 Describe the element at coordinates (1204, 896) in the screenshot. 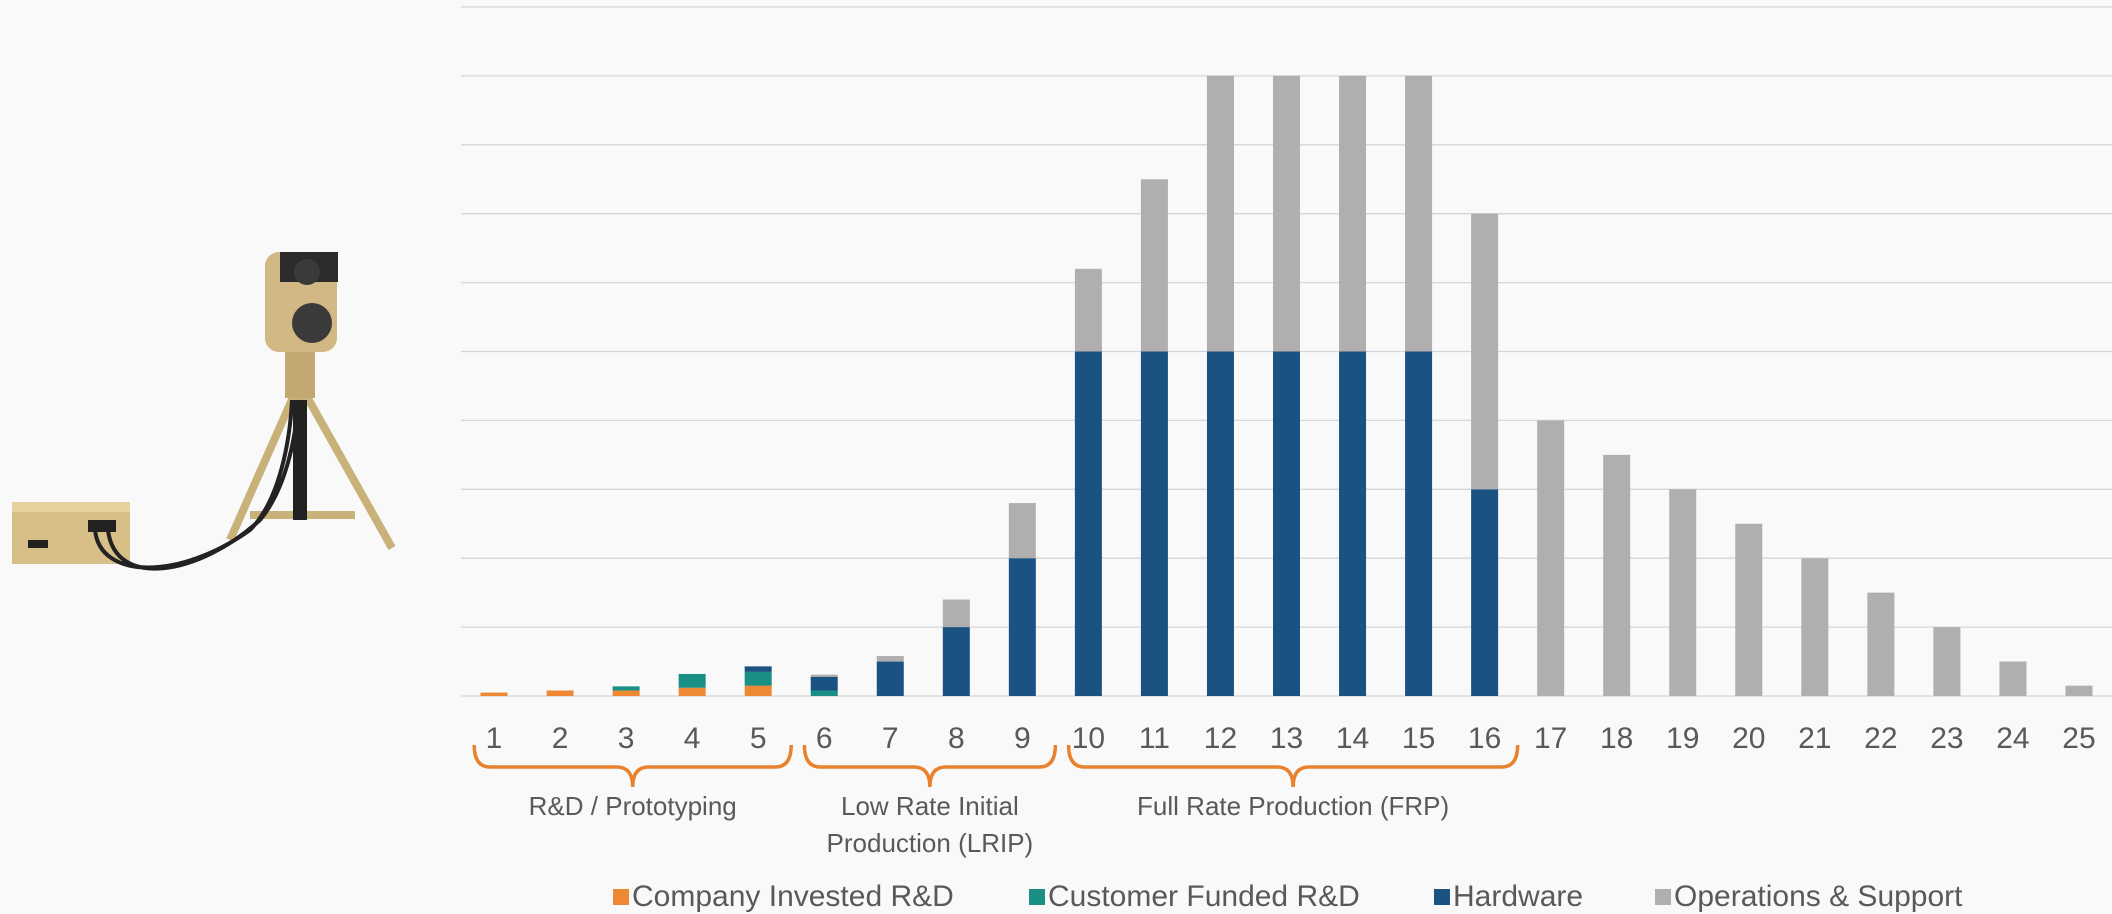

I see `legend-label: Customer Funded R&D` at that location.